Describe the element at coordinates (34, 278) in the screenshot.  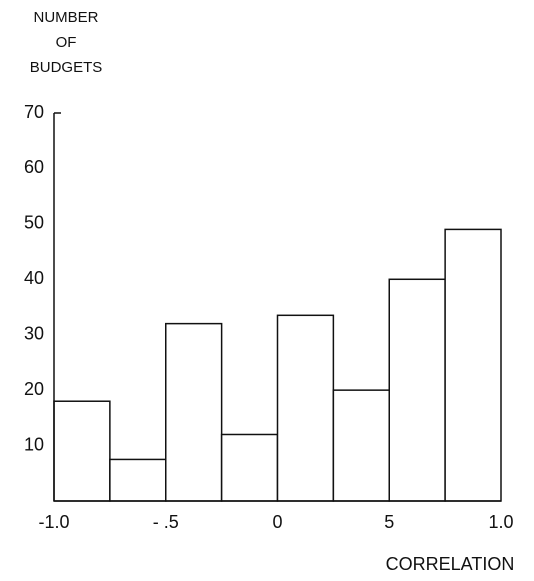
I see `y-tick-label: 40` at that location.